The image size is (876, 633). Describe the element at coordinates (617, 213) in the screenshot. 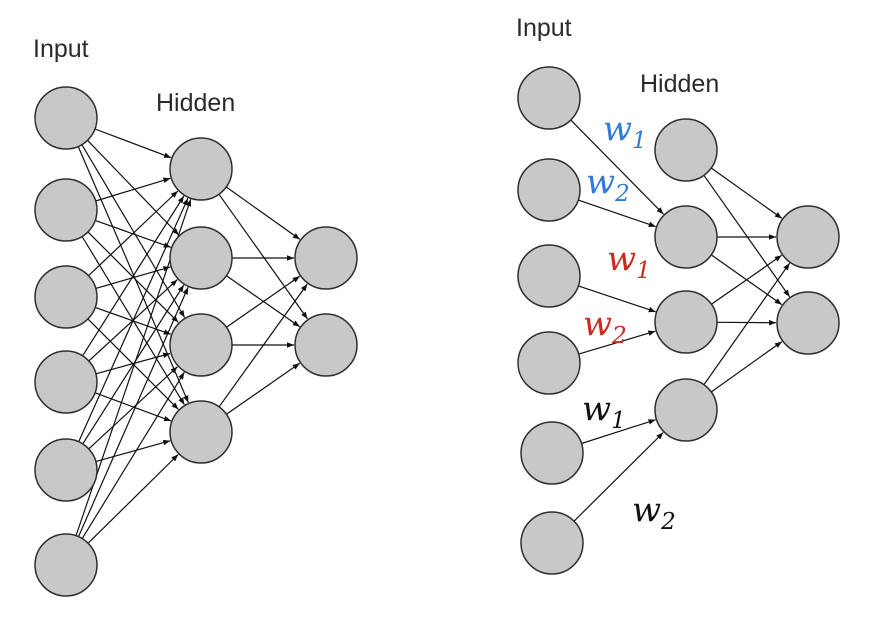

I see `sparse-edge-in2-h2` at that location.